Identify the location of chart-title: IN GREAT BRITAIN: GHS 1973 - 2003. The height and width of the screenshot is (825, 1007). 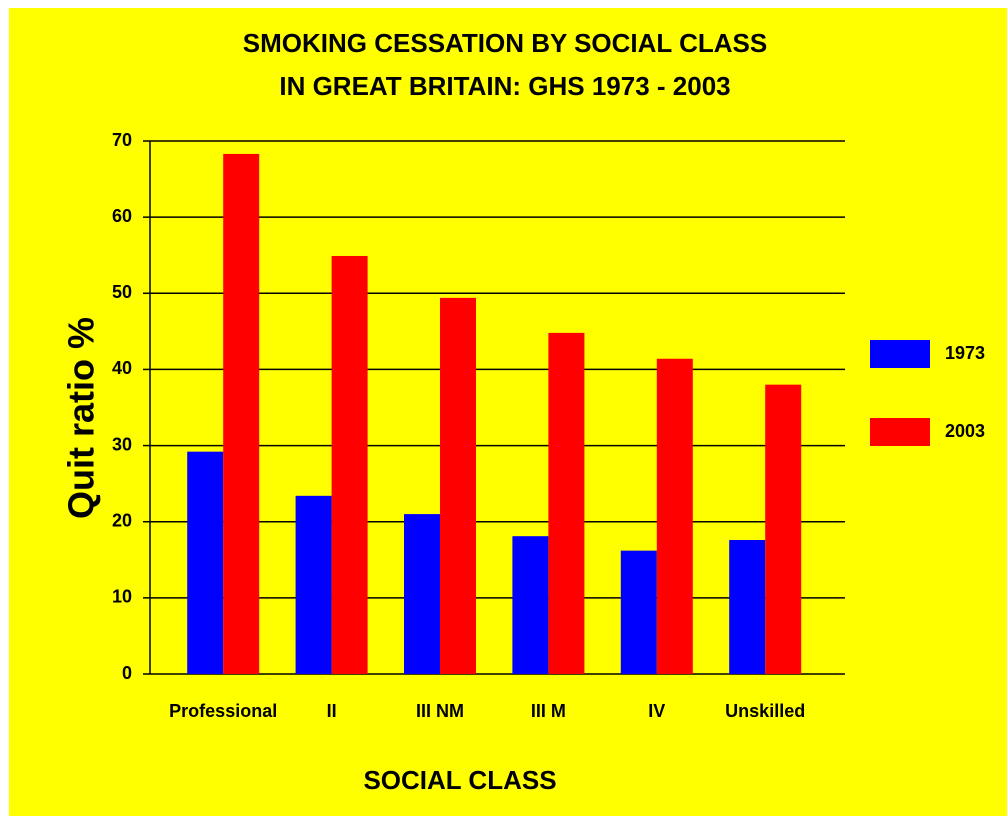
(504, 86).